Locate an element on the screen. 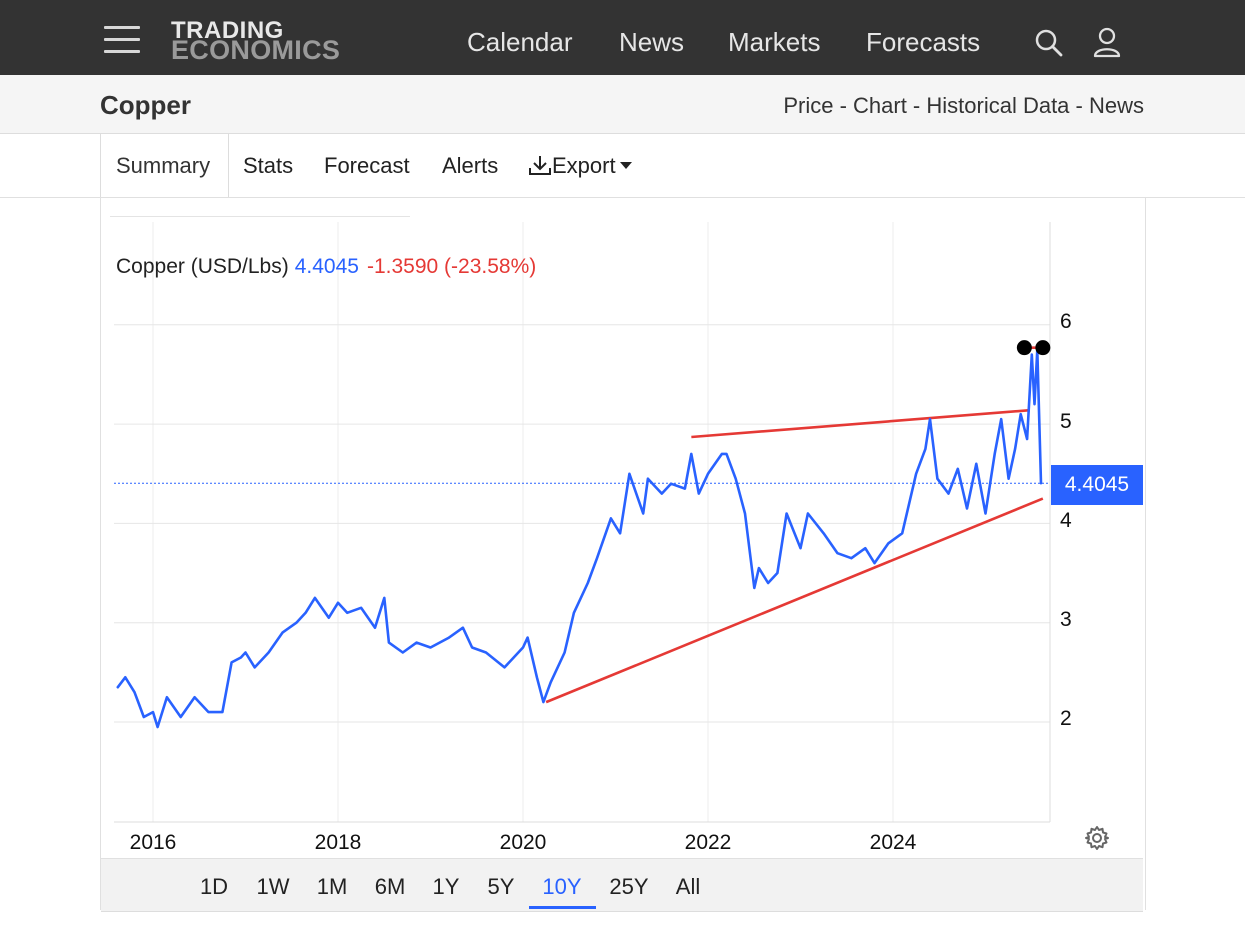 The width and height of the screenshot is (1245, 925). chart-legend: Copper (USD/Lbs) 4.4045 -1.3590 (-23.58%) is located at coordinates (326, 267).